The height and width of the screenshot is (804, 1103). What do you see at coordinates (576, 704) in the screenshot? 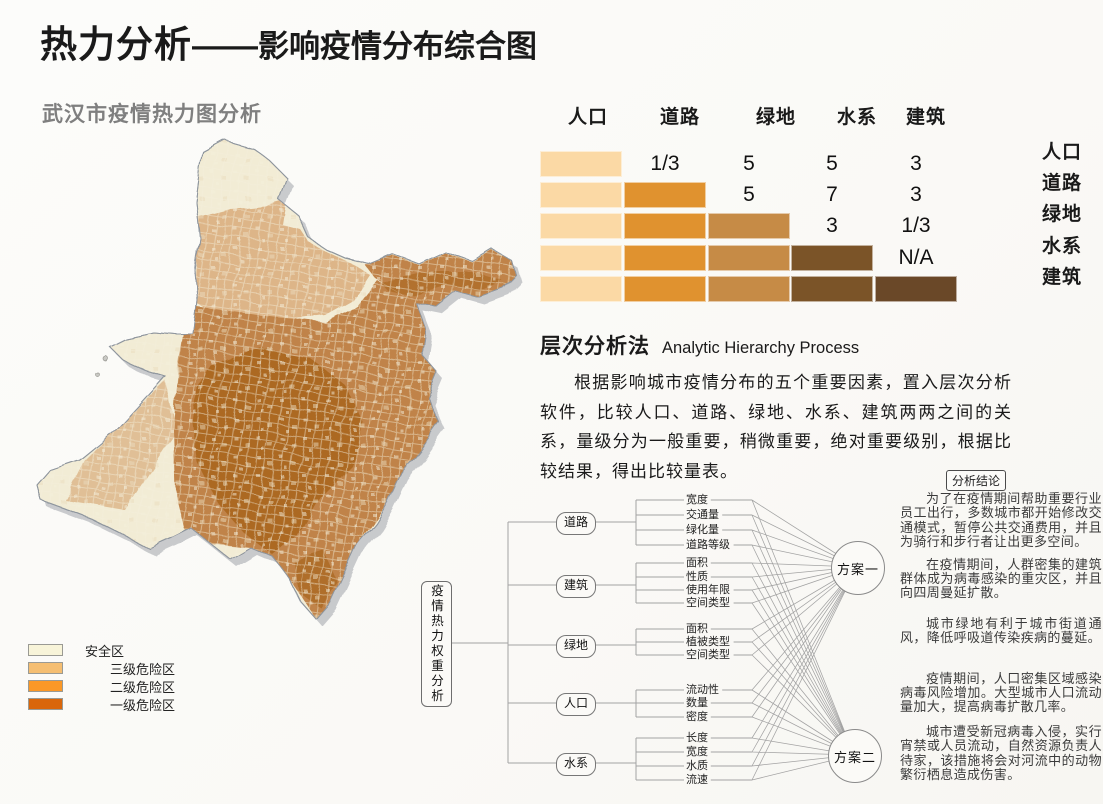
I see `hierarchy-node: 人口` at bounding box center [576, 704].